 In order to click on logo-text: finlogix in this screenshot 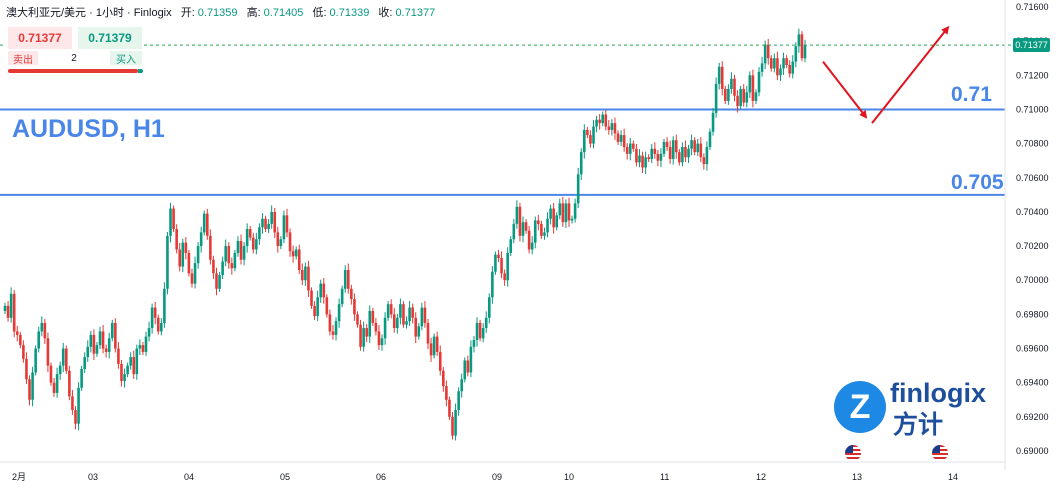, I will do `click(938, 393)`.